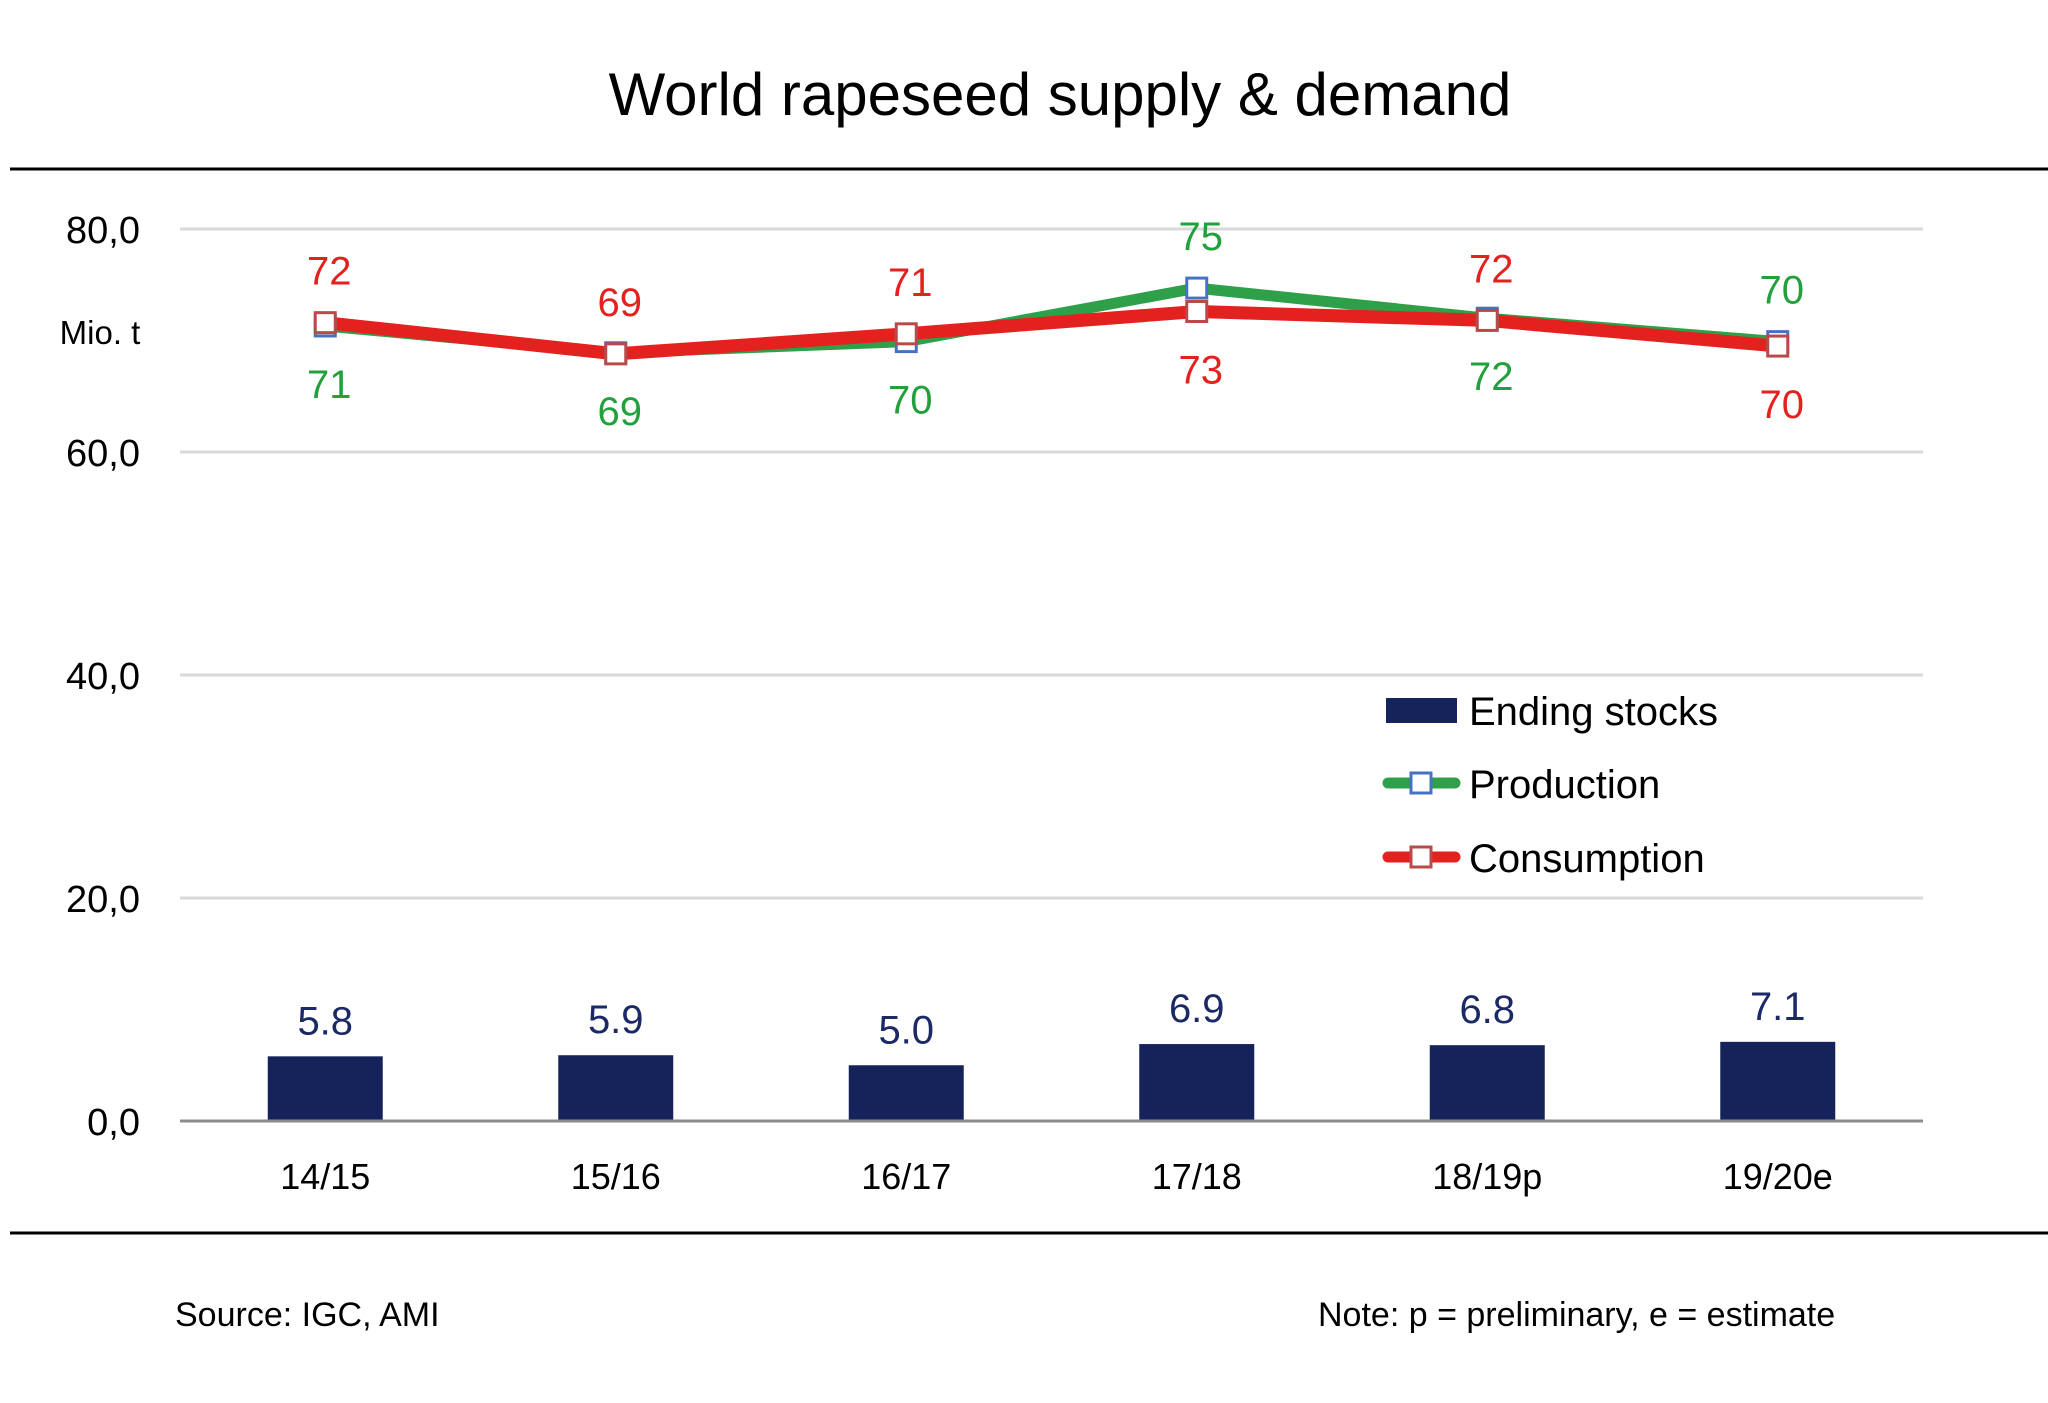 The image size is (2048, 1403). I want to click on x-tick-label: 14/15, so click(325, 1176).